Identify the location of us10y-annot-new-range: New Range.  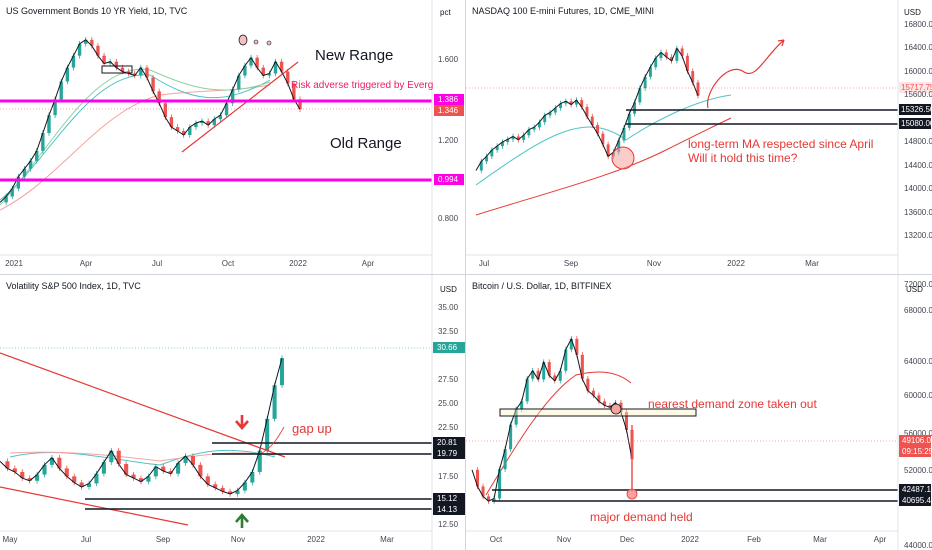
(354, 55).